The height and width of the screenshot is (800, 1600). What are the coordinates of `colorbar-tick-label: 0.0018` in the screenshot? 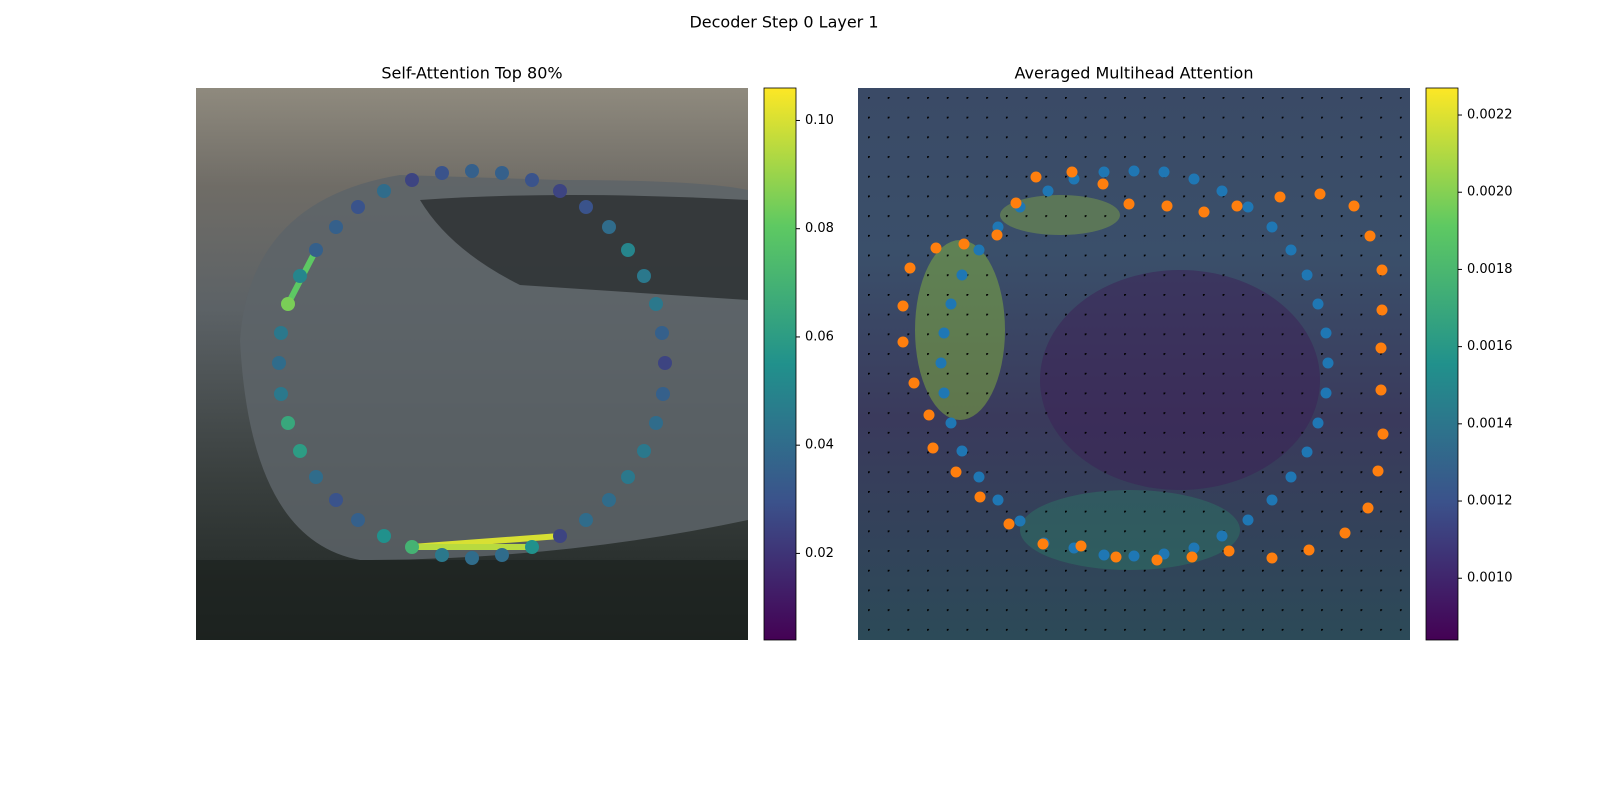 It's located at (1490, 269).